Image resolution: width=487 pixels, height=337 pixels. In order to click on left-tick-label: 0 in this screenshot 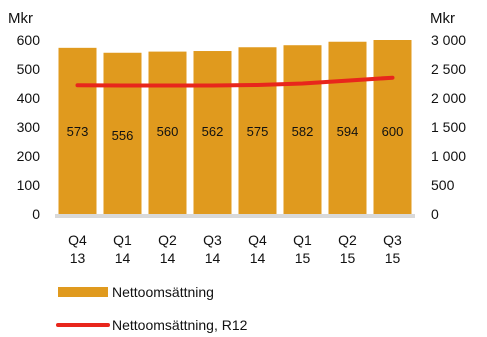, I will do `click(36, 214)`.